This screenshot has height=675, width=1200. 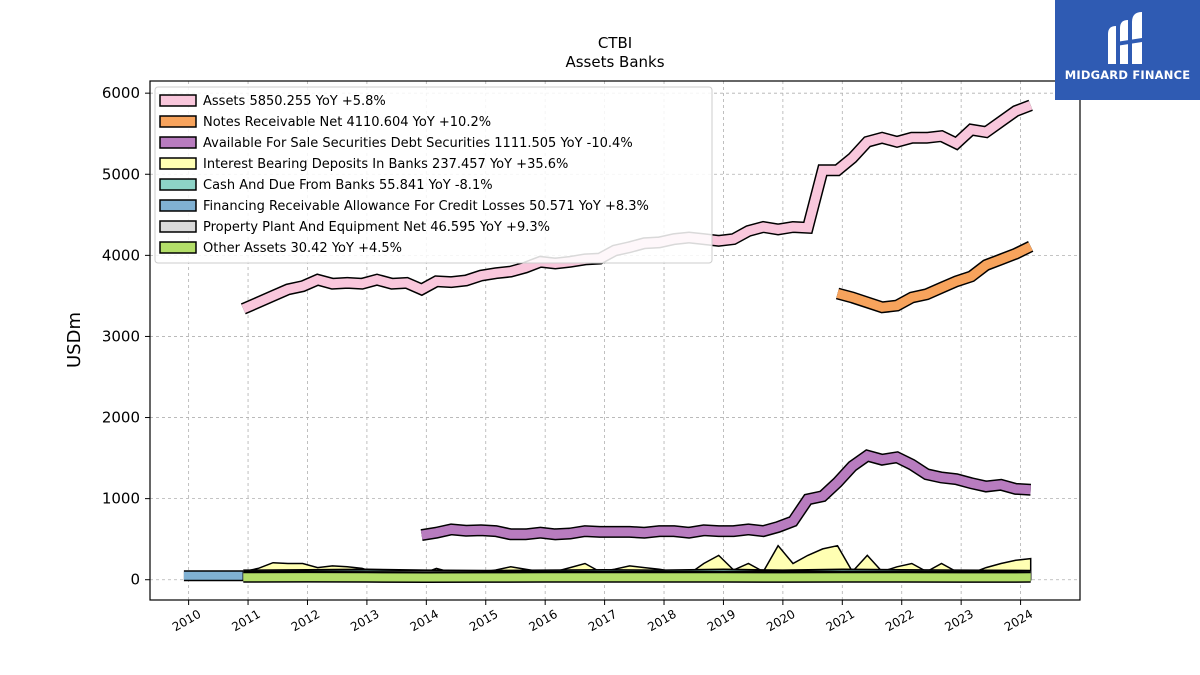 What do you see at coordinates (1018, 620) in the screenshot?
I see `x-tick-label: 2024` at bounding box center [1018, 620].